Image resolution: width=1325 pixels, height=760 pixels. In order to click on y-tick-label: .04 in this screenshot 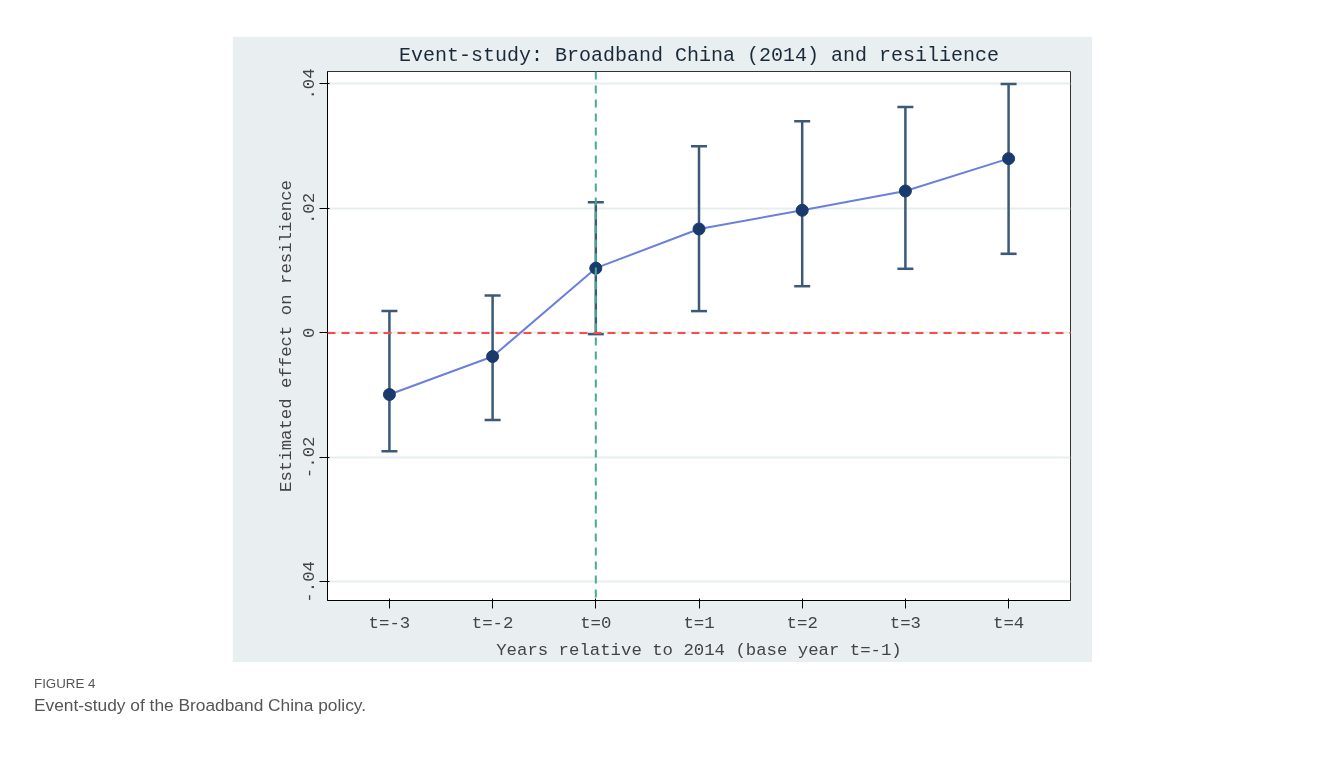, I will do `click(310, 84)`.